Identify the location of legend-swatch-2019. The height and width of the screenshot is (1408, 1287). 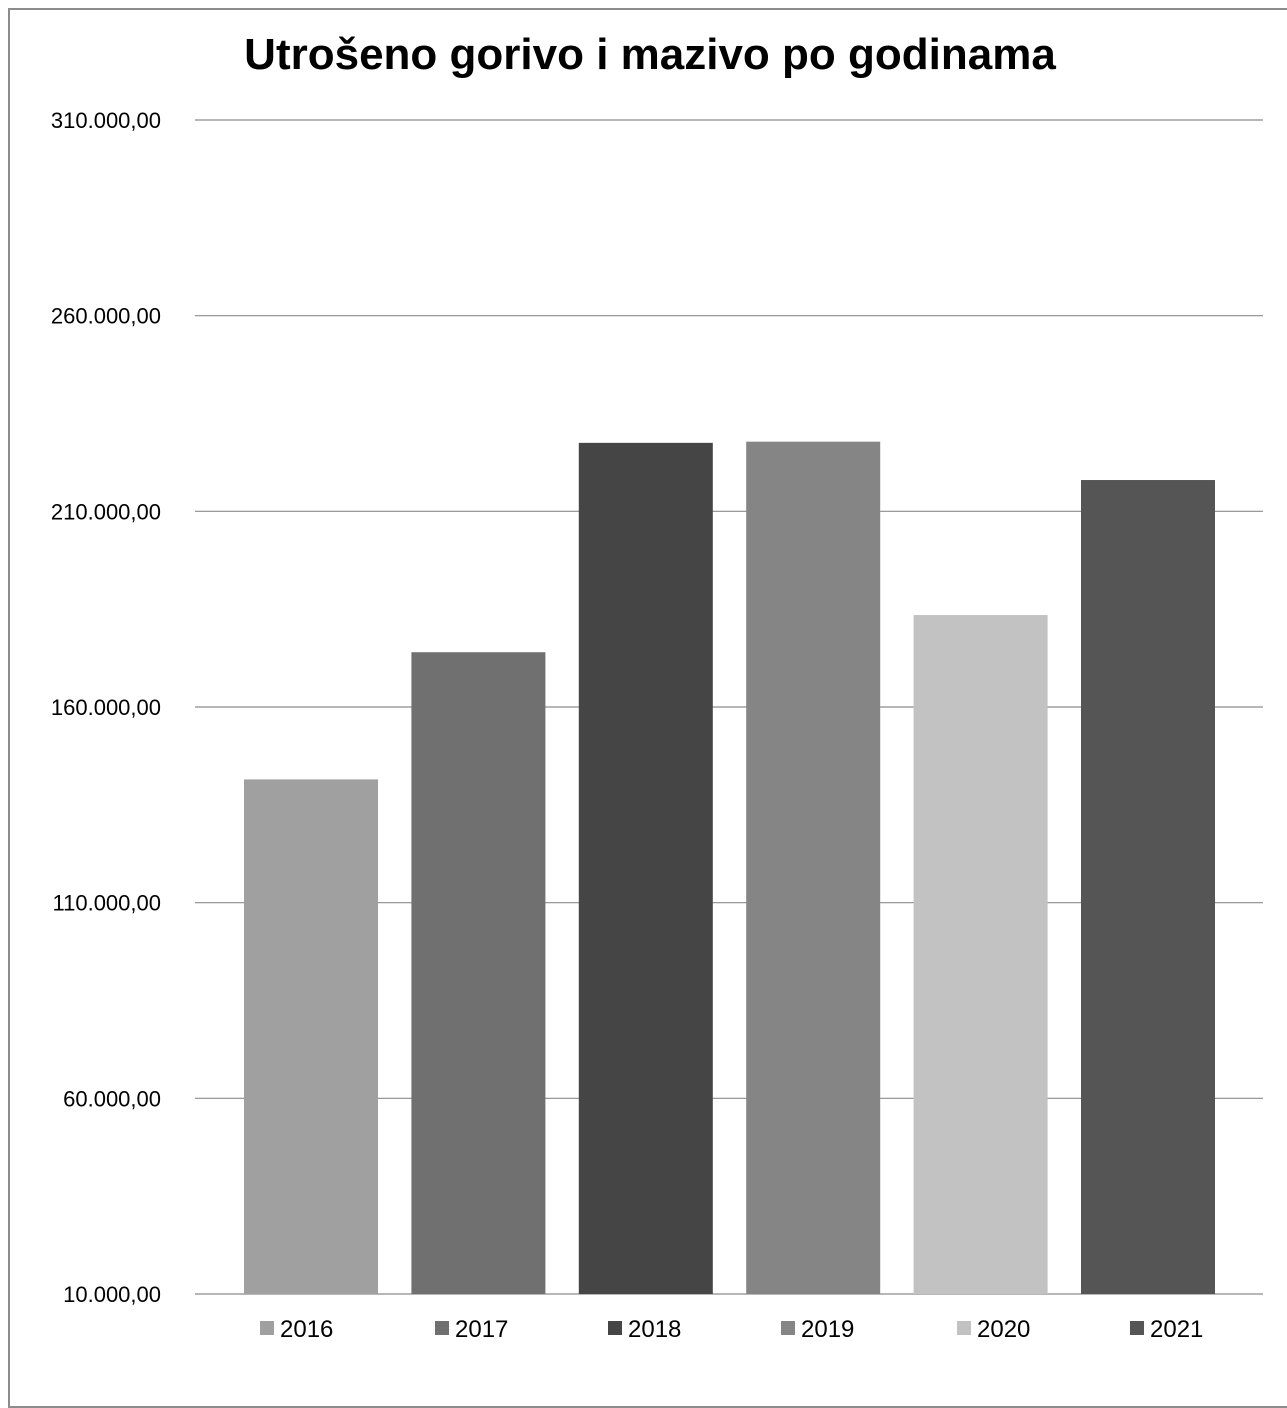
(788, 1328).